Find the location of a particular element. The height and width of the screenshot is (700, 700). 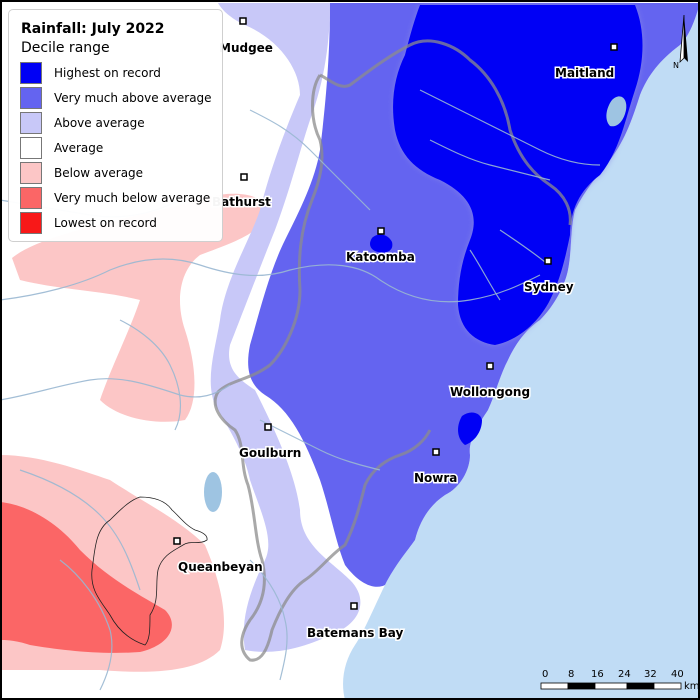

legend-item-highest: Highest on record is located at coordinates (120, 74).